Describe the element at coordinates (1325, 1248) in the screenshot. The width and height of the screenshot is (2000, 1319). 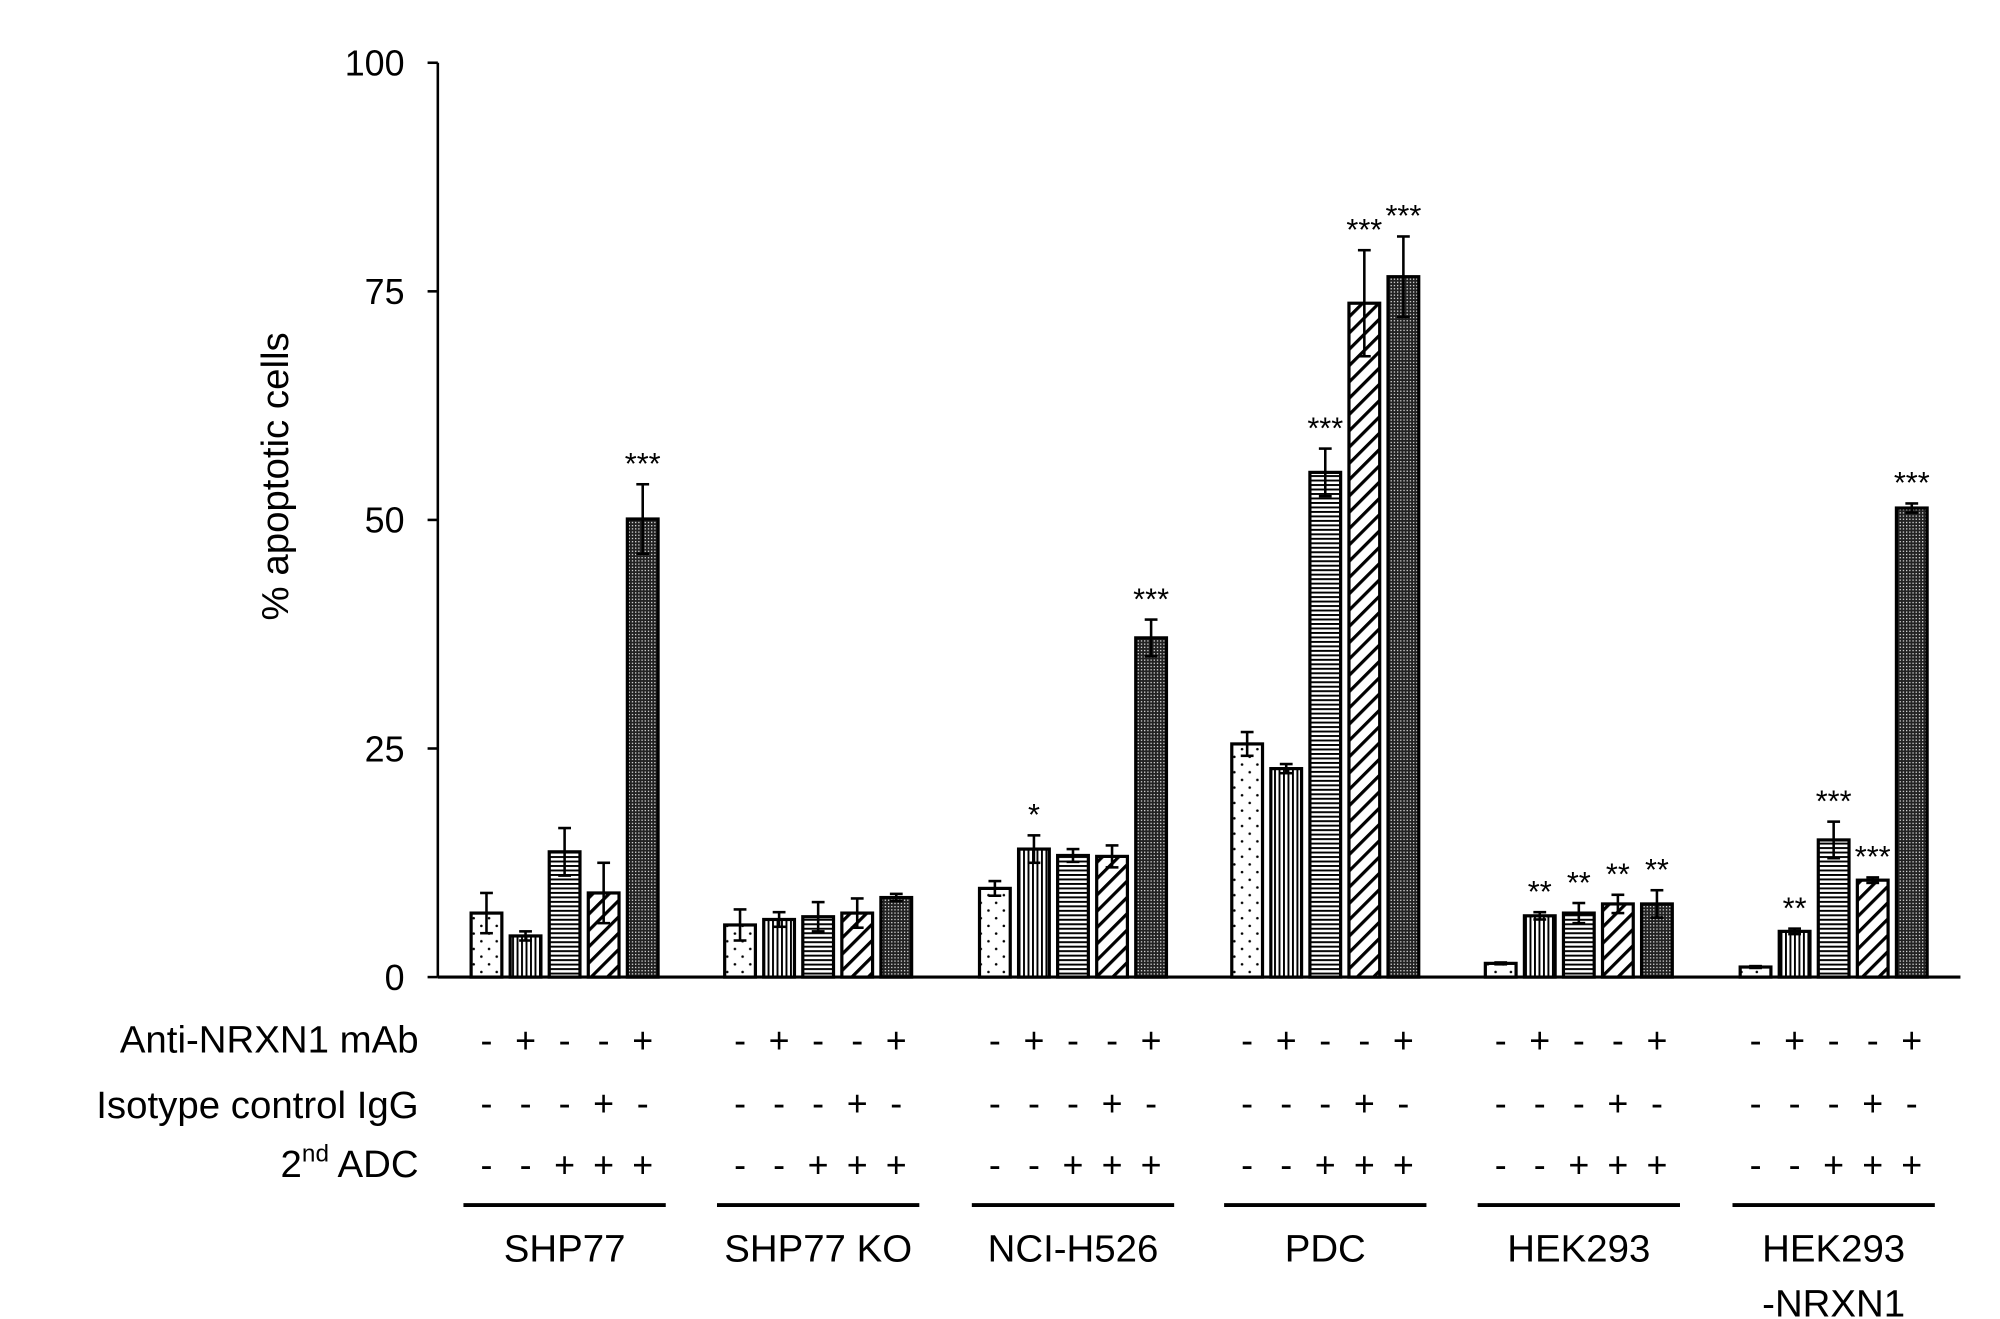
I see `group-label: PDC` at that location.